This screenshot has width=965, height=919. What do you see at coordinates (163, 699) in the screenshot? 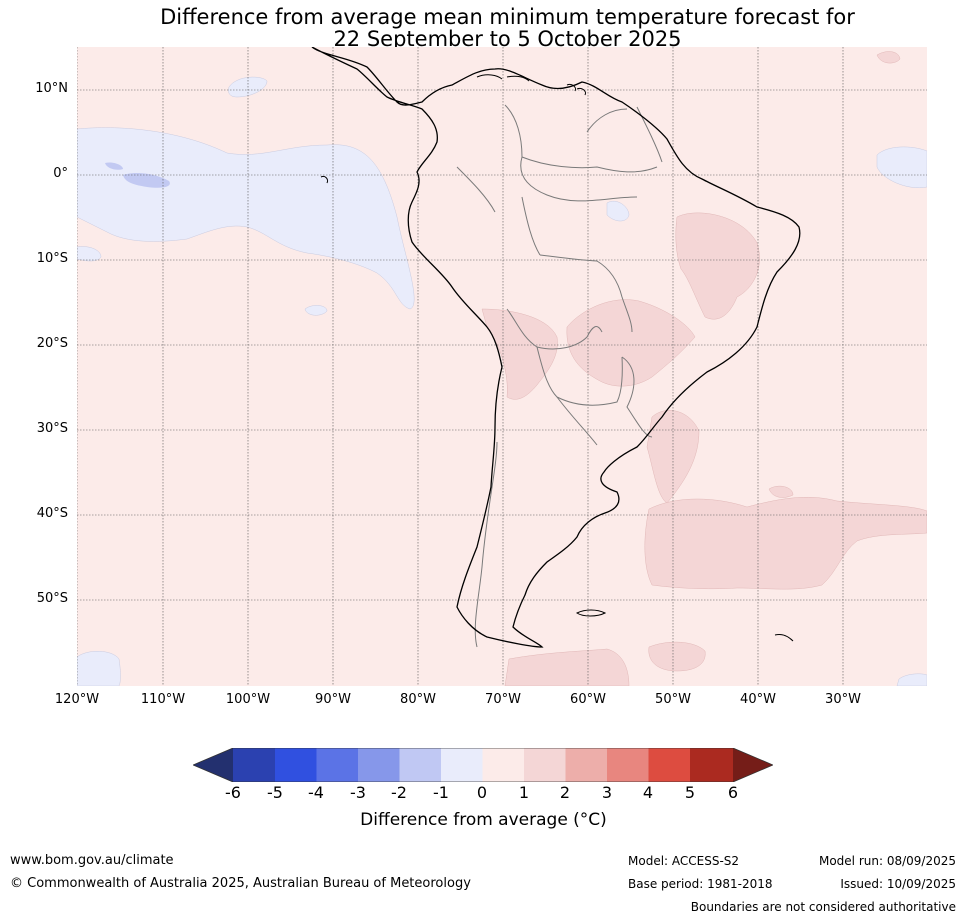
I see `lon-label-110w: 110°W` at bounding box center [163, 699].